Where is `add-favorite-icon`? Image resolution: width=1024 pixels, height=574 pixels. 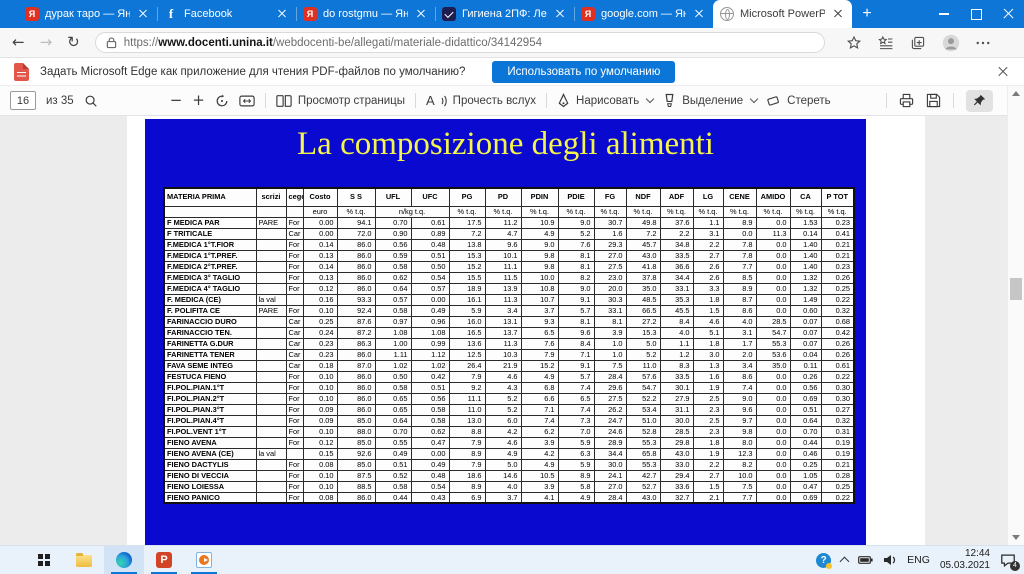
add-favorite-icon is located at coordinates (854, 43).